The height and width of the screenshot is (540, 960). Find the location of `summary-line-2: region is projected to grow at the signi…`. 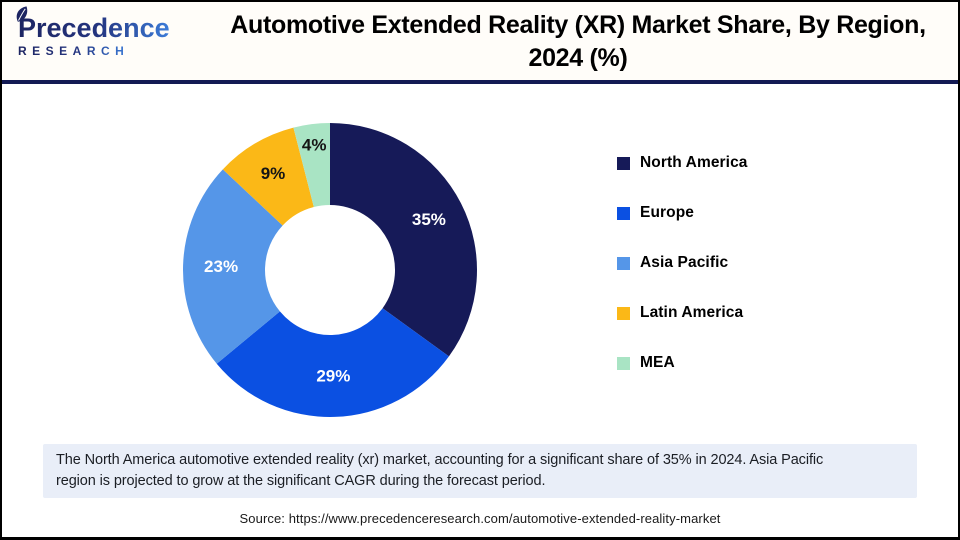

summary-line-2: region is projected to grow at the signi… is located at coordinates (301, 481).